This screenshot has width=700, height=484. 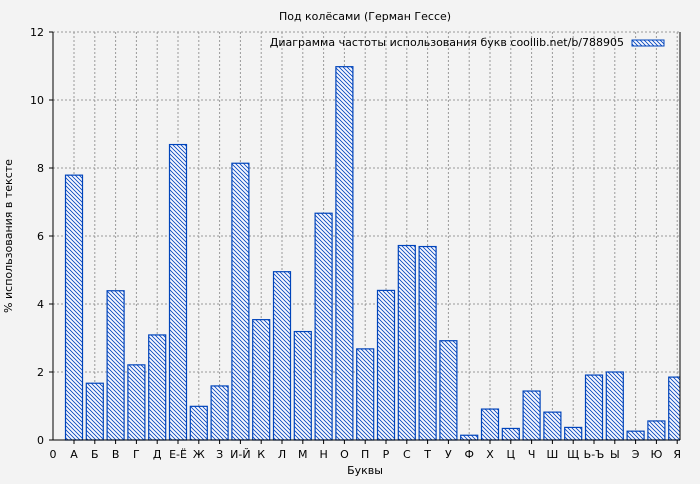 I want to click on x-tick-label: С, so click(x=407, y=454).